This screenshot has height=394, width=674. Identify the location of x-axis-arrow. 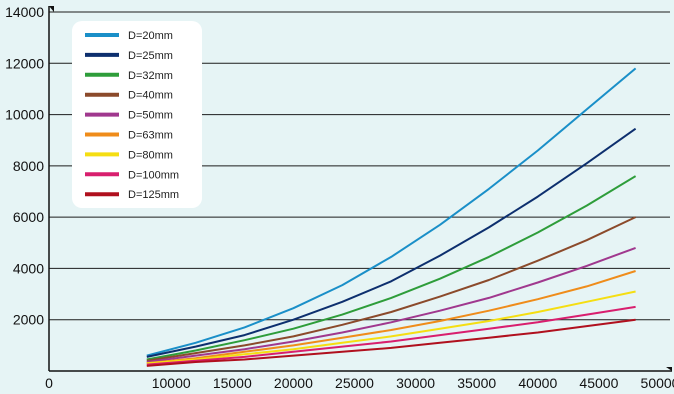
(669, 369).